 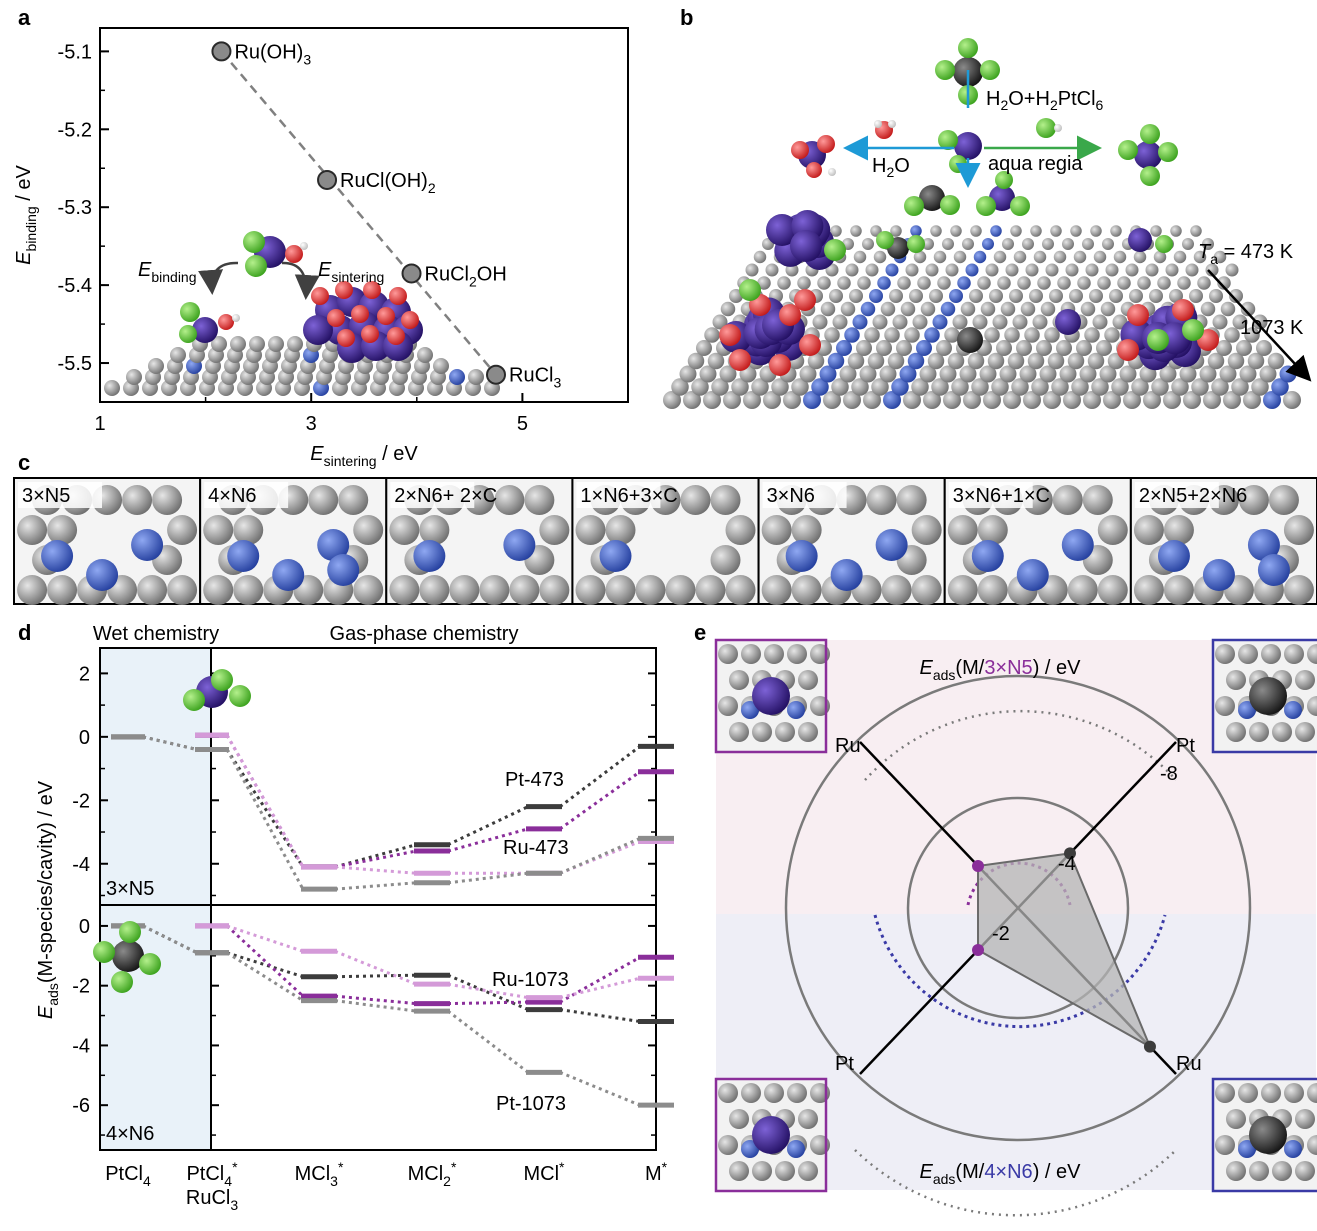 I want to click on metal-atom, so click(x=1268, y=1135).